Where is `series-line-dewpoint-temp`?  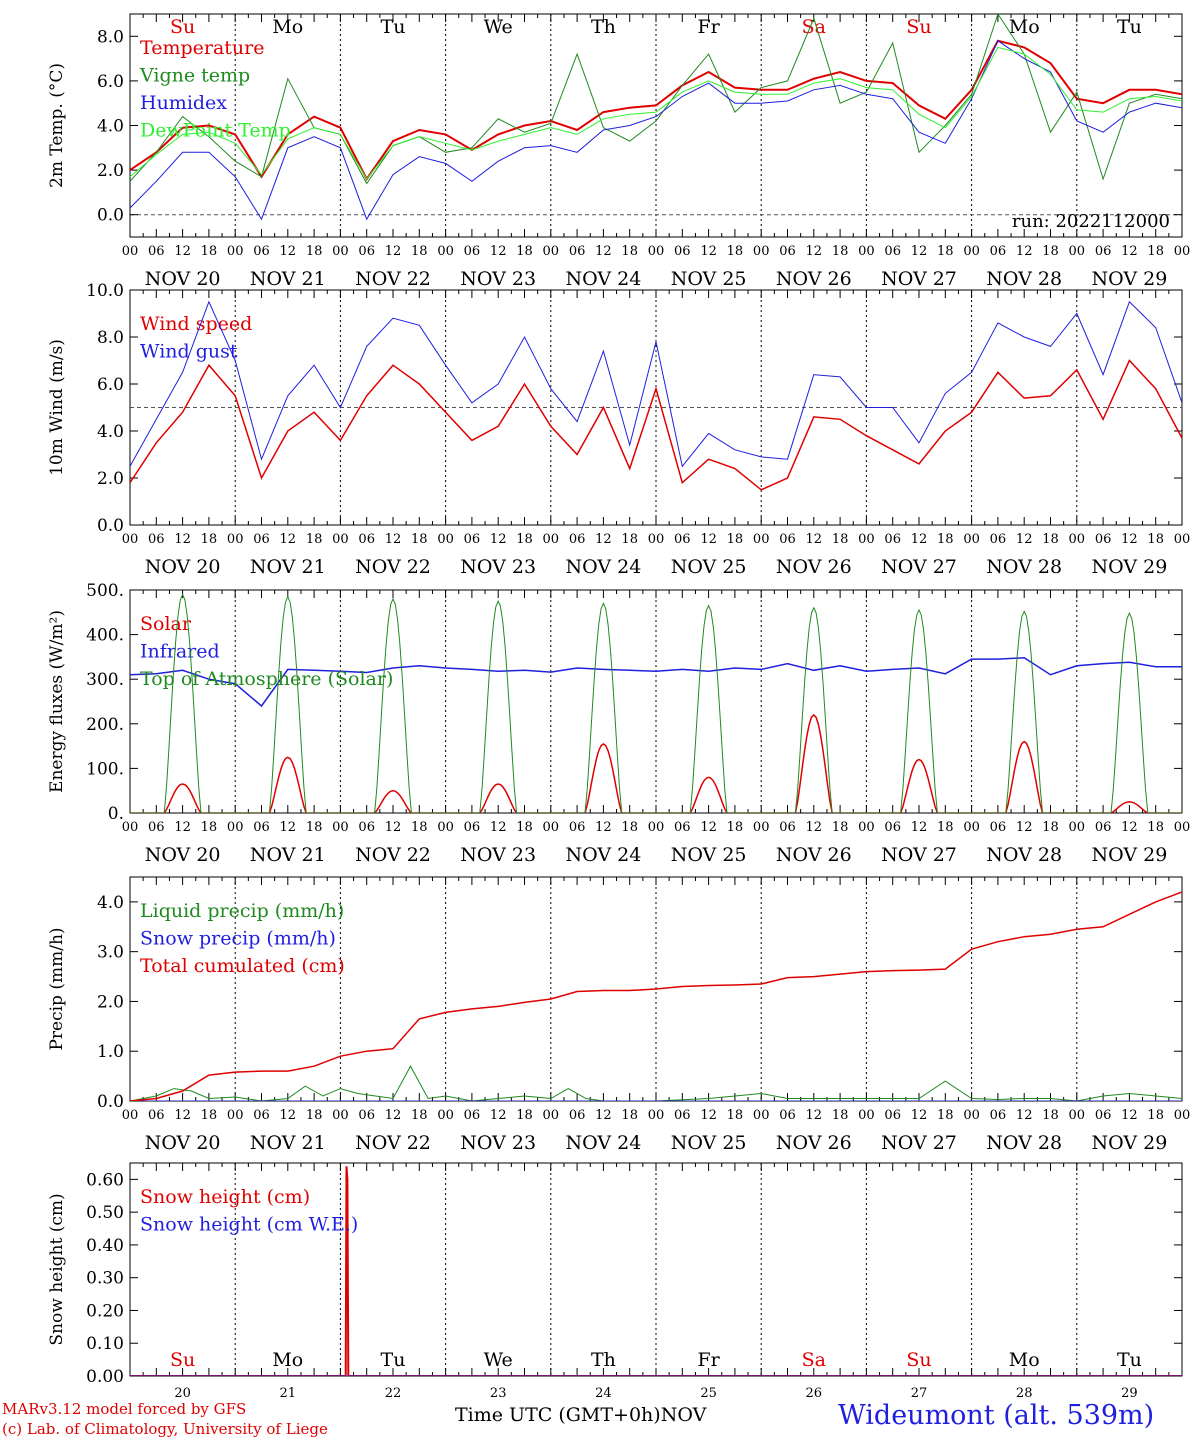
series-line-dewpoint-temp is located at coordinates (656, 113).